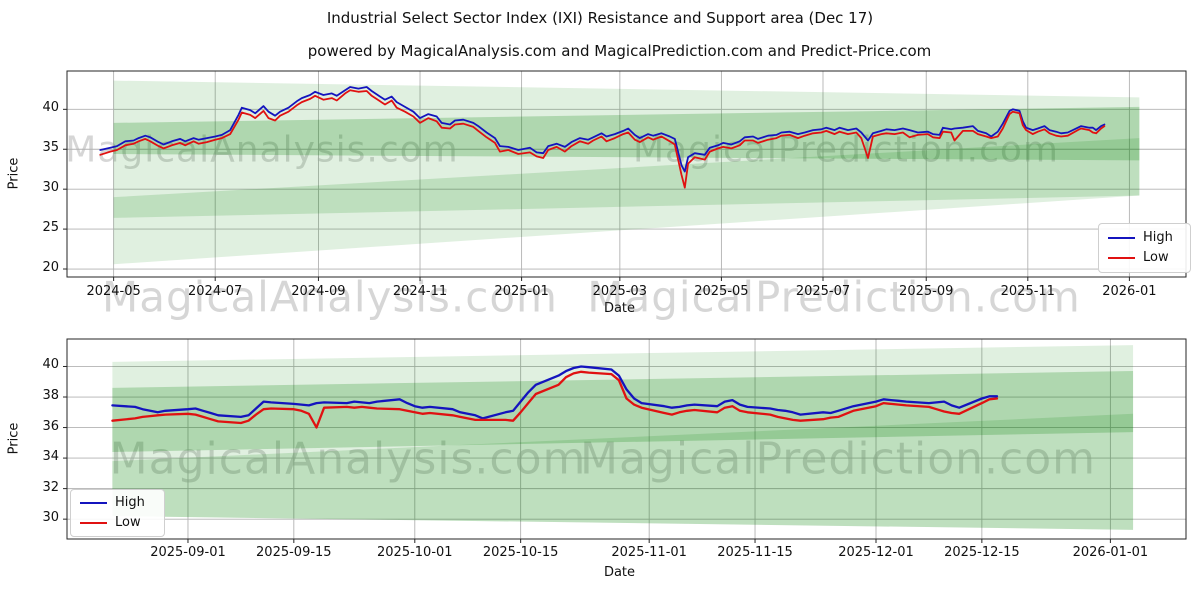 The width and height of the screenshot is (1200, 600). What do you see at coordinates (521, 291) in the screenshot?
I see `top-x-tick-label: 2025-01` at bounding box center [521, 291].